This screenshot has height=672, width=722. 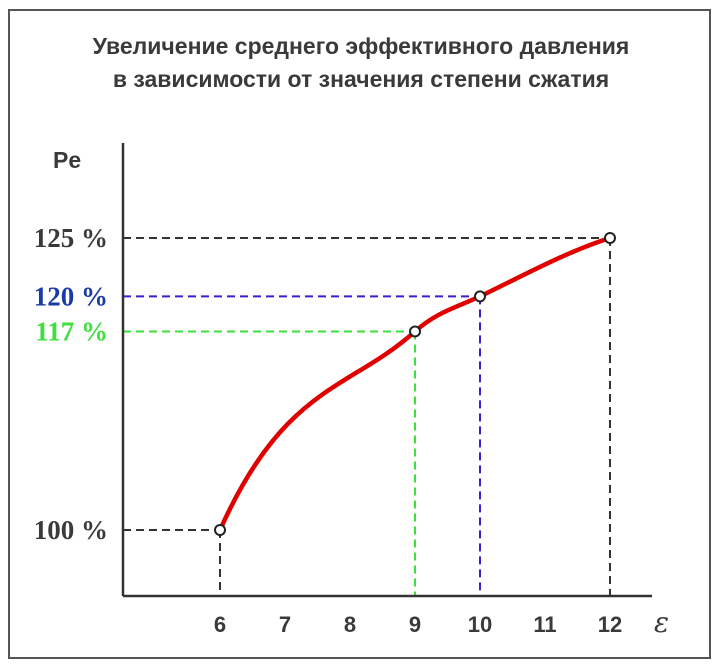 What do you see at coordinates (67, 160) in the screenshot?
I see `y-axis-label: Pe` at bounding box center [67, 160].